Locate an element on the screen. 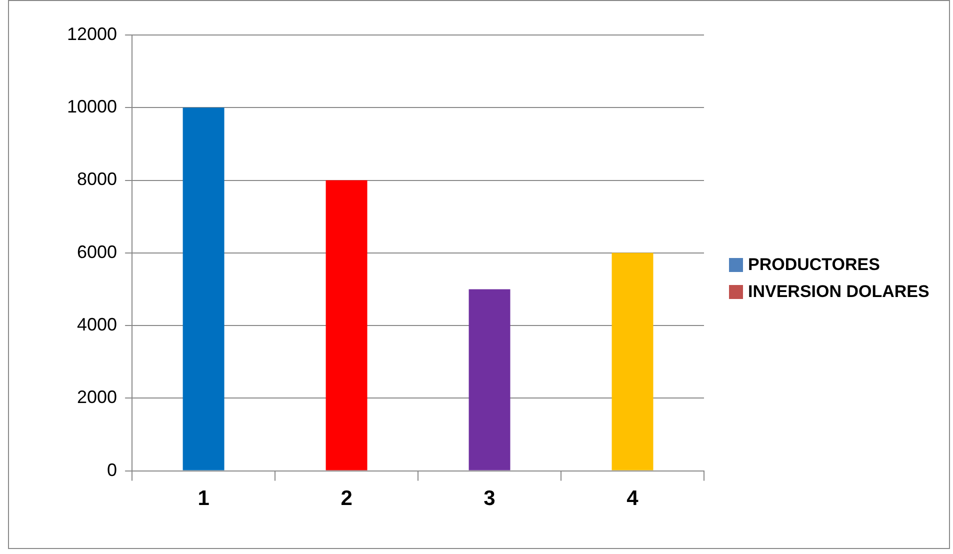  y-tick-label: 4000 is located at coordinates (97, 324).